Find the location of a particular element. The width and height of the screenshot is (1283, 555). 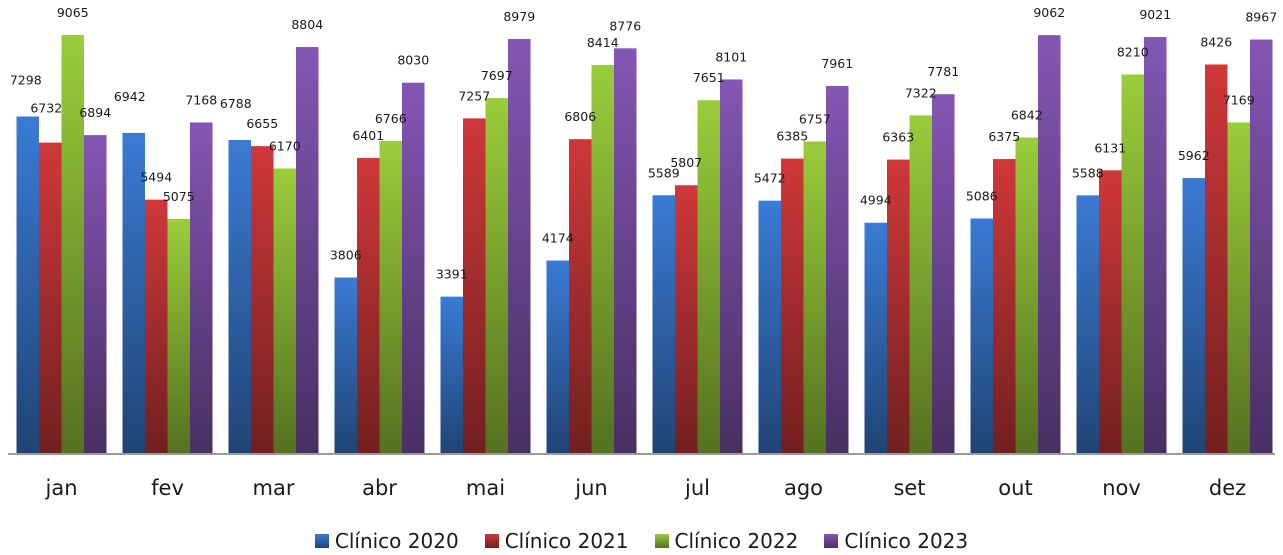

value-label-out-series-2: 6375 is located at coordinates (1004, 136).